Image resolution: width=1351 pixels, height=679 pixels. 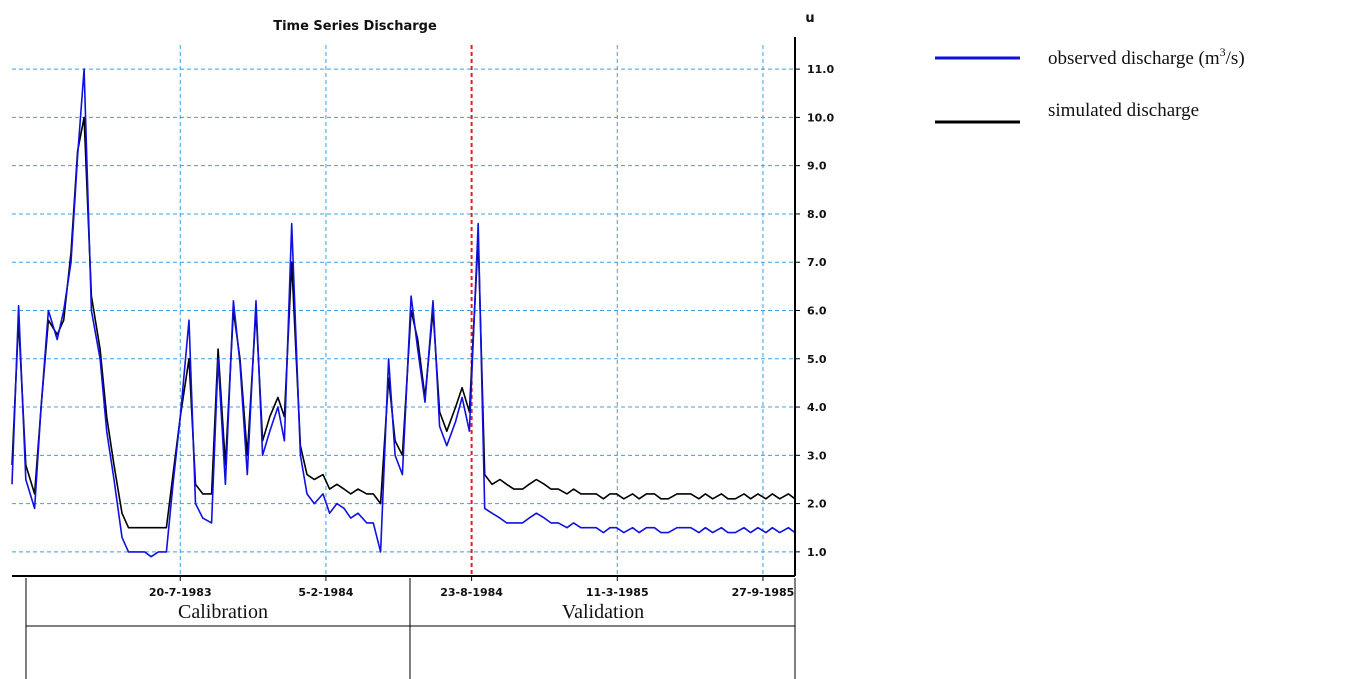 What do you see at coordinates (817, 504) in the screenshot?
I see `y-tick-label: 2.0` at bounding box center [817, 504].